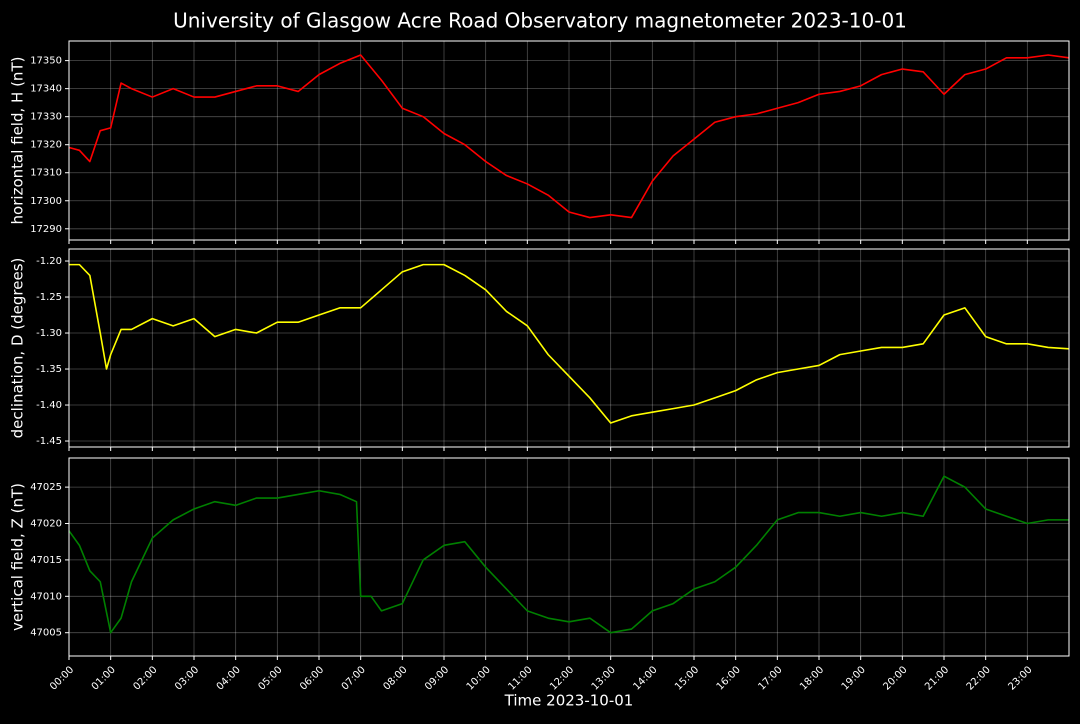 This screenshot has height=724, width=1080. I want to click on y-tick-label: 17310, so click(46, 173).